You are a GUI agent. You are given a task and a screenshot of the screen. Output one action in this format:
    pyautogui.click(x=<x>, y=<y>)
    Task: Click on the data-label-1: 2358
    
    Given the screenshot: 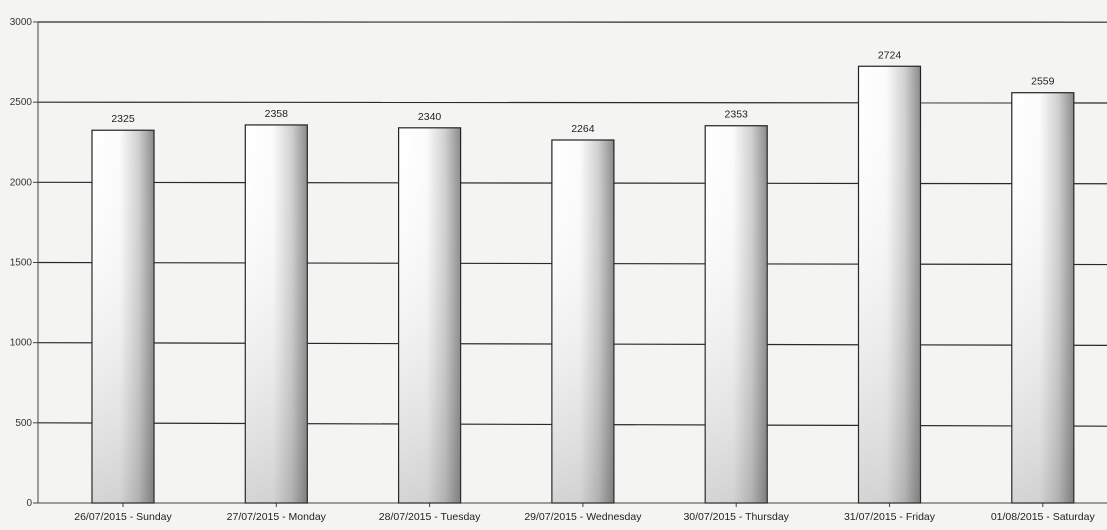 What is the action you would take?
    pyautogui.click(x=277, y=114)
    